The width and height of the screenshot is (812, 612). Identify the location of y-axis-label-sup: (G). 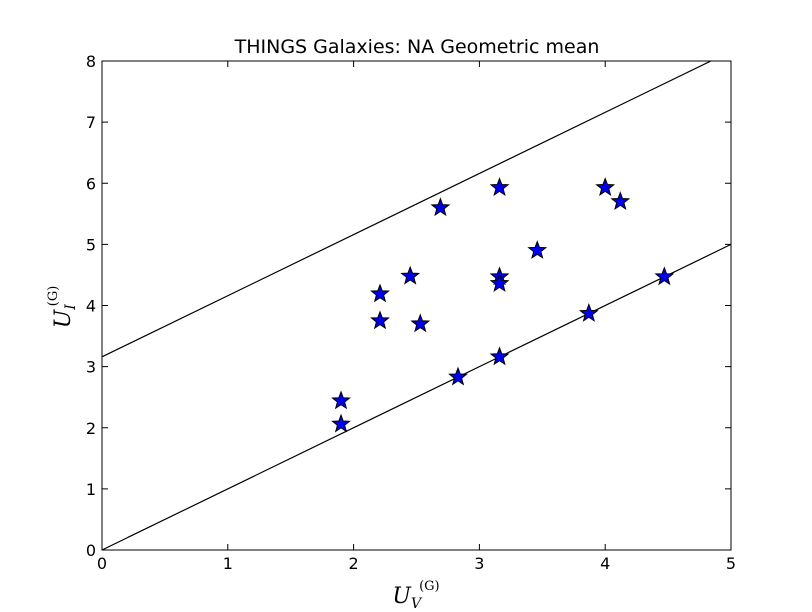
(53, 296).